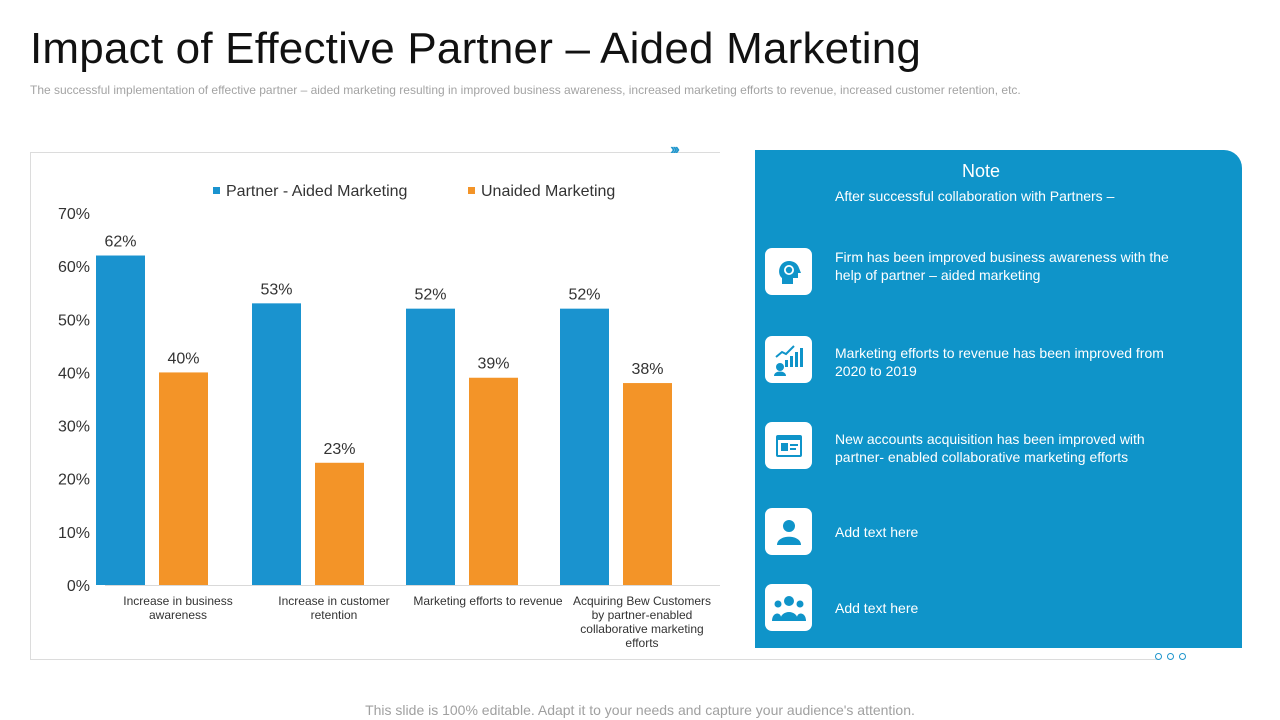 This screenshot has height=720, width=1280. Describe the element at coordinates (74, 480) in the screenshot. I see `y-tick-label: 20%` at that location.